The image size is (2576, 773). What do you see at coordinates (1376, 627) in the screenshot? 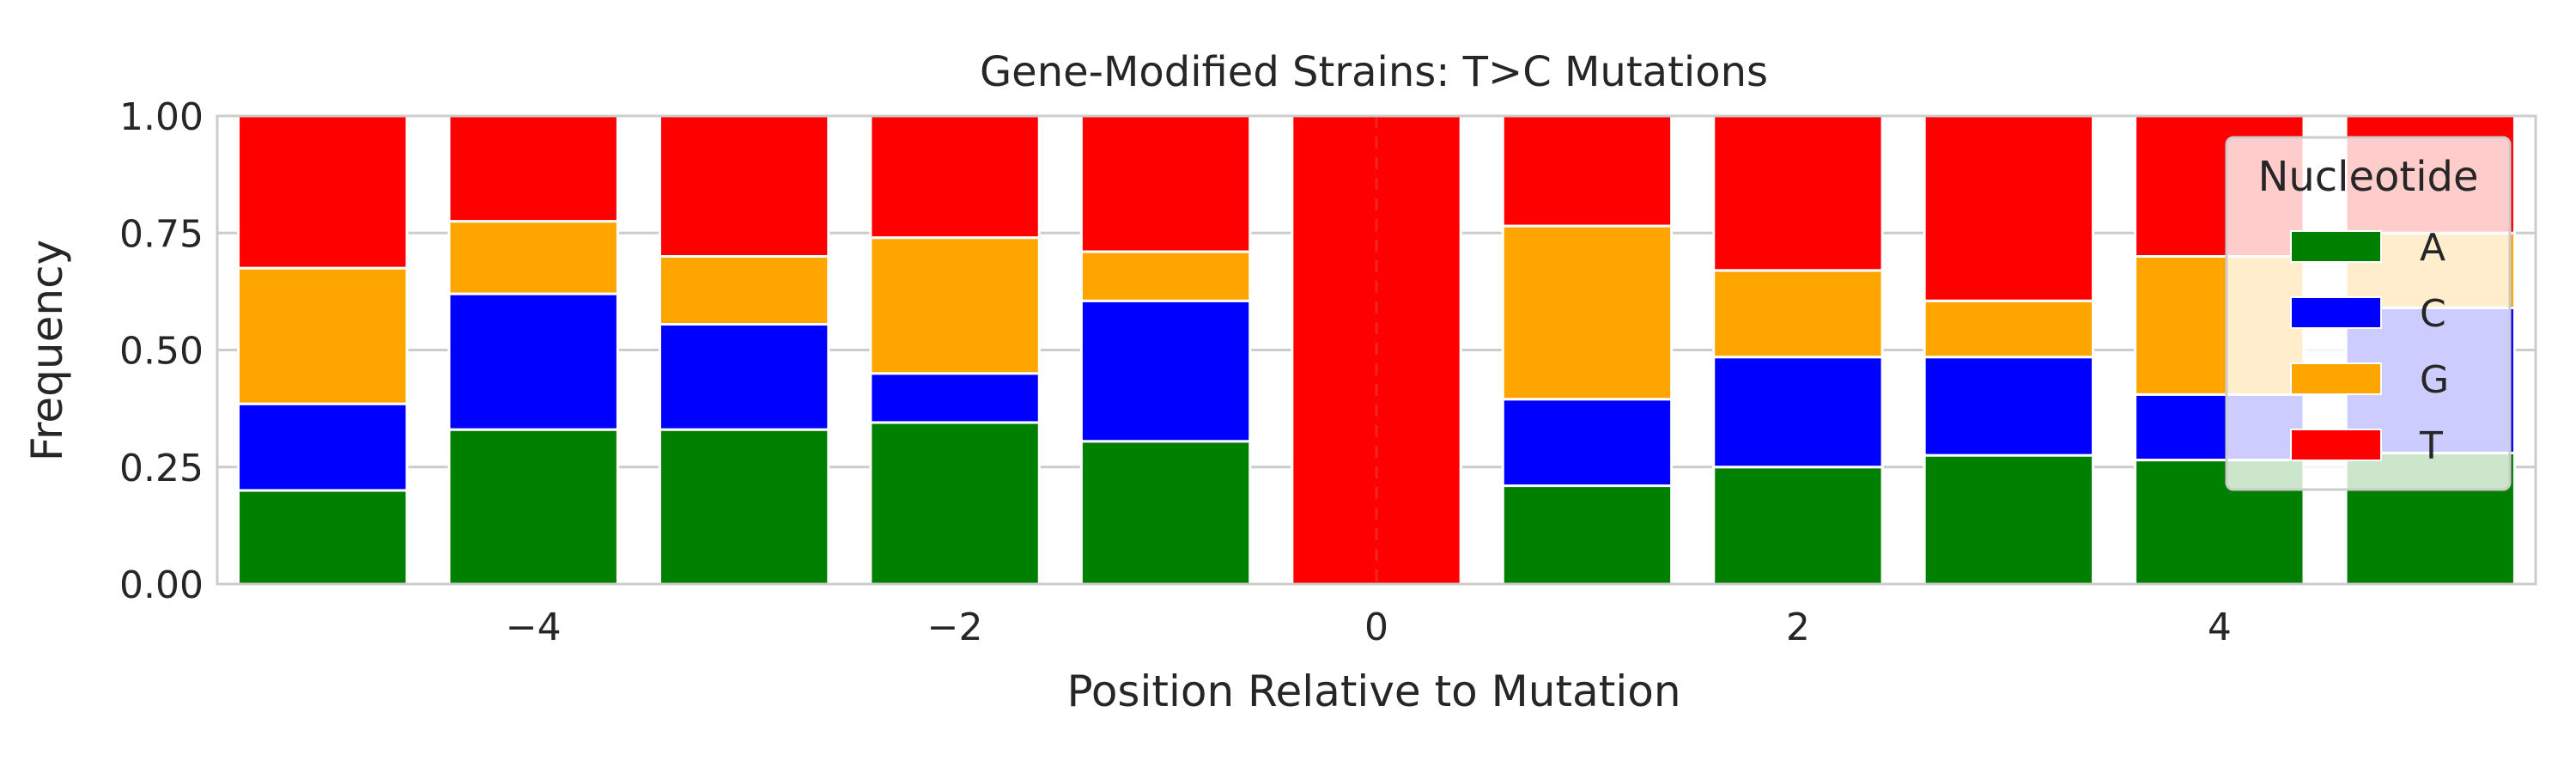
I see `x-tick-label: 0` at bounding box center [1376, 627].